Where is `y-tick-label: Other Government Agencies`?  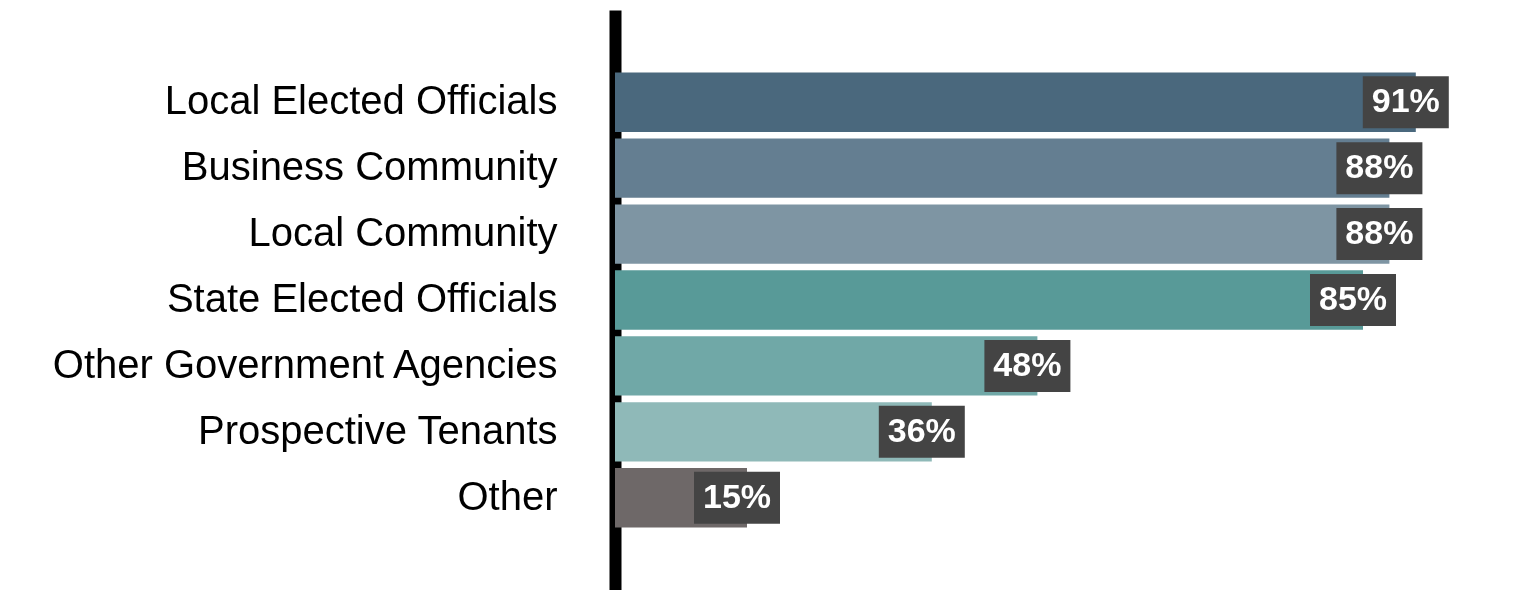 y-tick-label: Other Government Agencies is located at coordinates (305, 363).